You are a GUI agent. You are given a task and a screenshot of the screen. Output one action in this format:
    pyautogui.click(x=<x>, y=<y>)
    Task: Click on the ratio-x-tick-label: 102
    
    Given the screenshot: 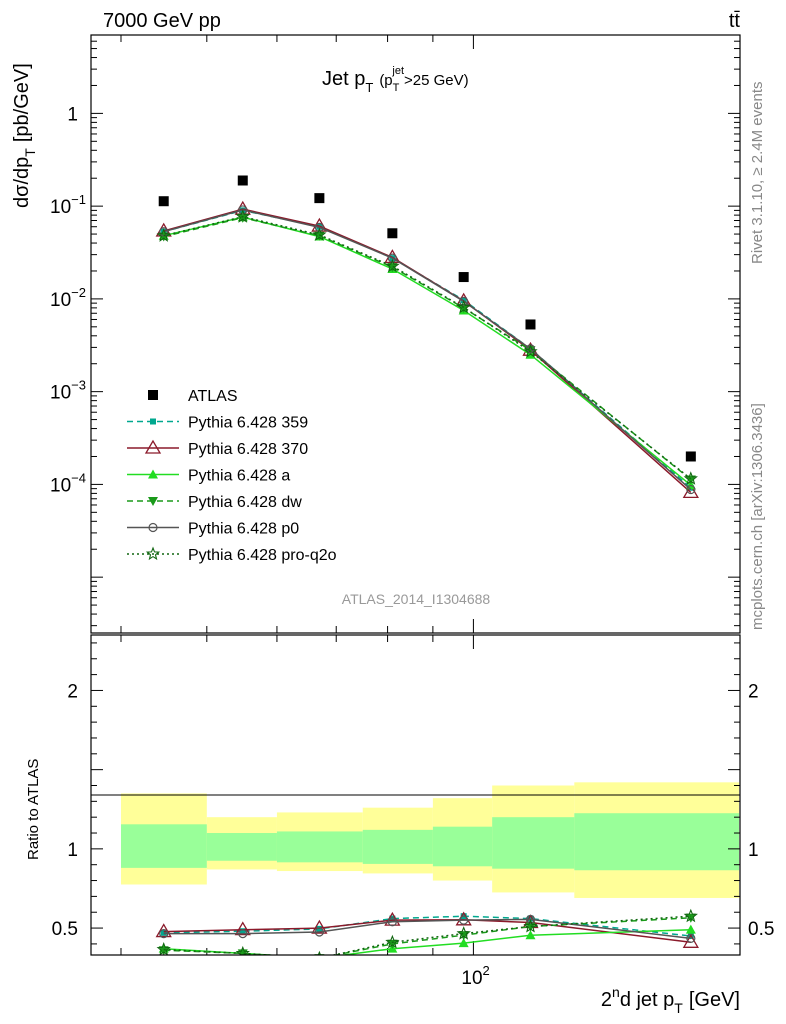 What is the action you would take?
    pyautogui.click(x=475, y=976)
    